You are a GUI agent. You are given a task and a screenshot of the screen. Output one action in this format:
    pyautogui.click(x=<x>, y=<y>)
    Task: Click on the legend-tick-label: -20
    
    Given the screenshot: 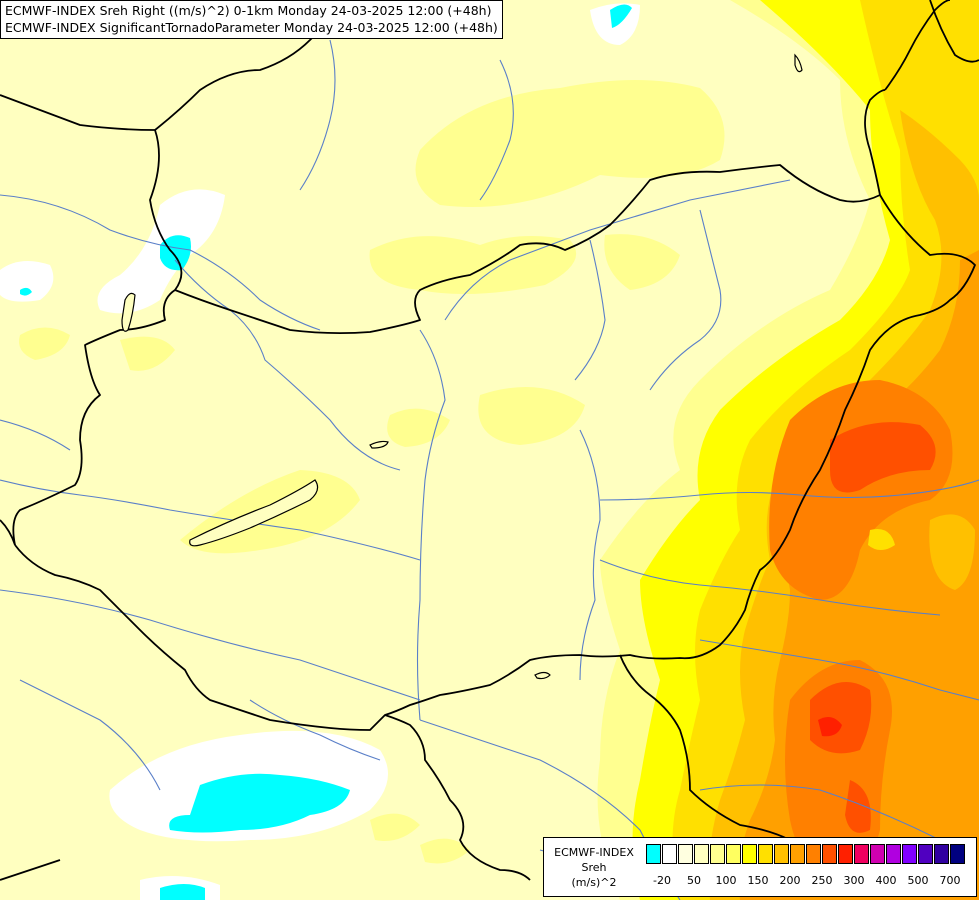 What is the action you would take?
    pyautogui.click(x=662, y=880)
    